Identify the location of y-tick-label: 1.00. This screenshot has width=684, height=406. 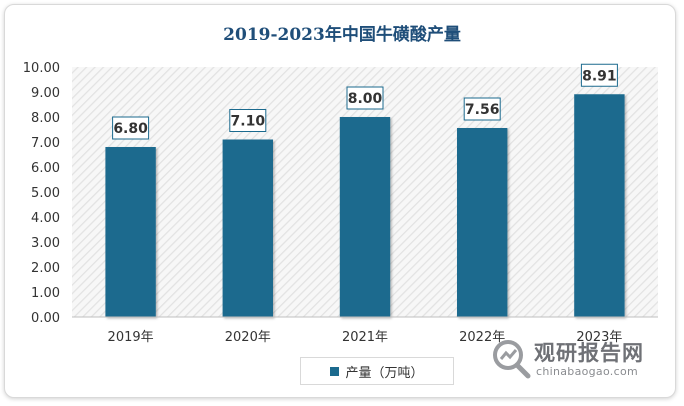
(45, 293).